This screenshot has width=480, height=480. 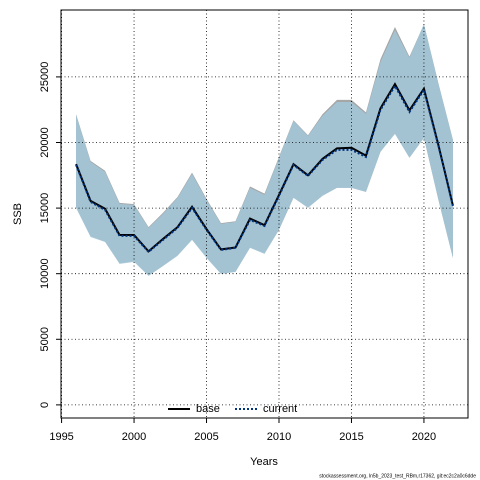 I want to click on y-tick-label: 10000, so click(x=45, y=273).